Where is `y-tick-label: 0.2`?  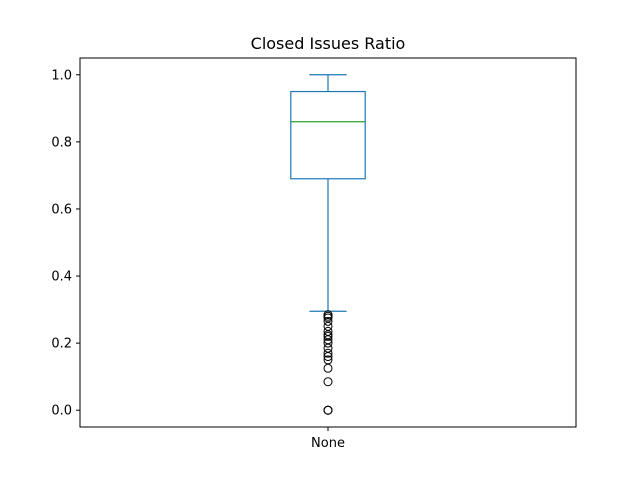
y-tick-label: 0.2 is located at coordinates (61, 344).